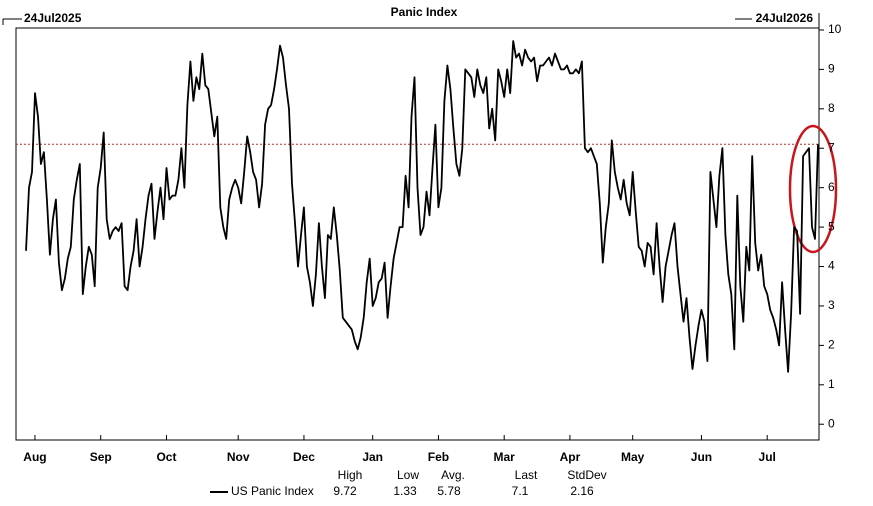 This screenshot has height=506, width=873. What do you see at coordinates (831, 266) in the screenshot?
I see `y-tick-label: 4` at bounding box center [831, 266].